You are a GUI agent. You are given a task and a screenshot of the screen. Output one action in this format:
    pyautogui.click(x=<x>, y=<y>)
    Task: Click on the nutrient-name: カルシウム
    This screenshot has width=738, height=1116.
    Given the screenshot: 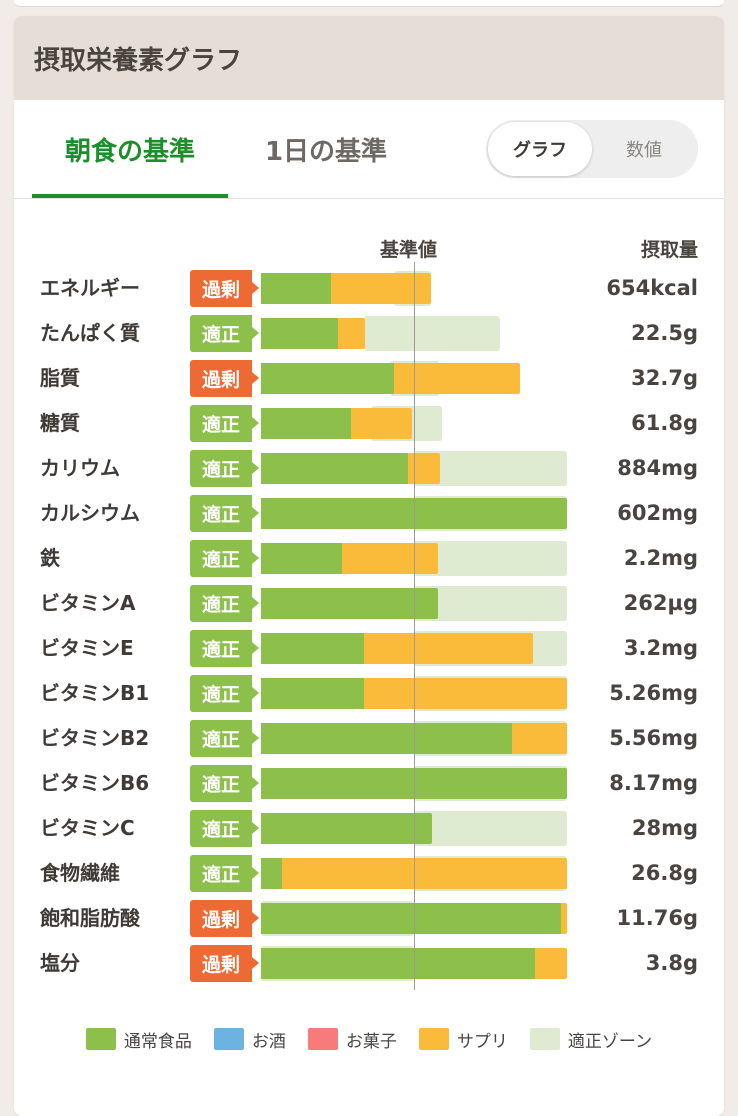 What is the action you would take?
    pyautogui.click(x=90, y=513)
    